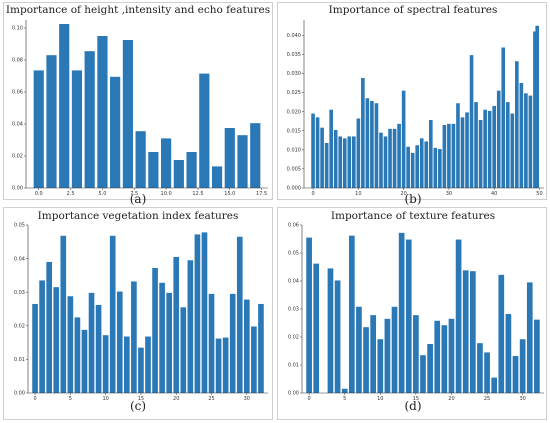 This screenshot has height=423, width=550. Describe the element at coordinates (197, 194) in the screenshot. I see `x-tick-label-a-5: 12.5` at that location.